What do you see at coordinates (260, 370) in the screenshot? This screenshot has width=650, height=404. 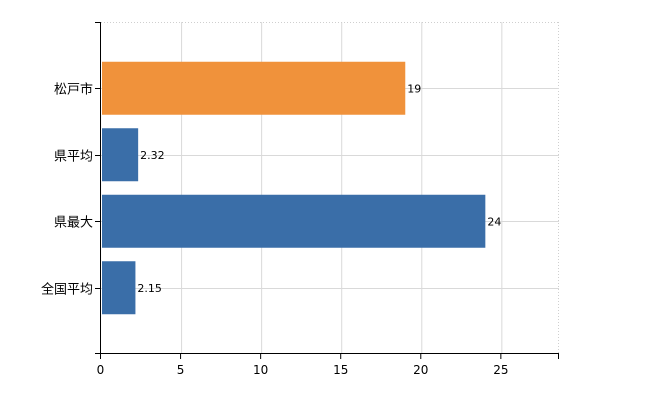 I see `x-tick-label-10: 10` at bounding box center [260, 370].